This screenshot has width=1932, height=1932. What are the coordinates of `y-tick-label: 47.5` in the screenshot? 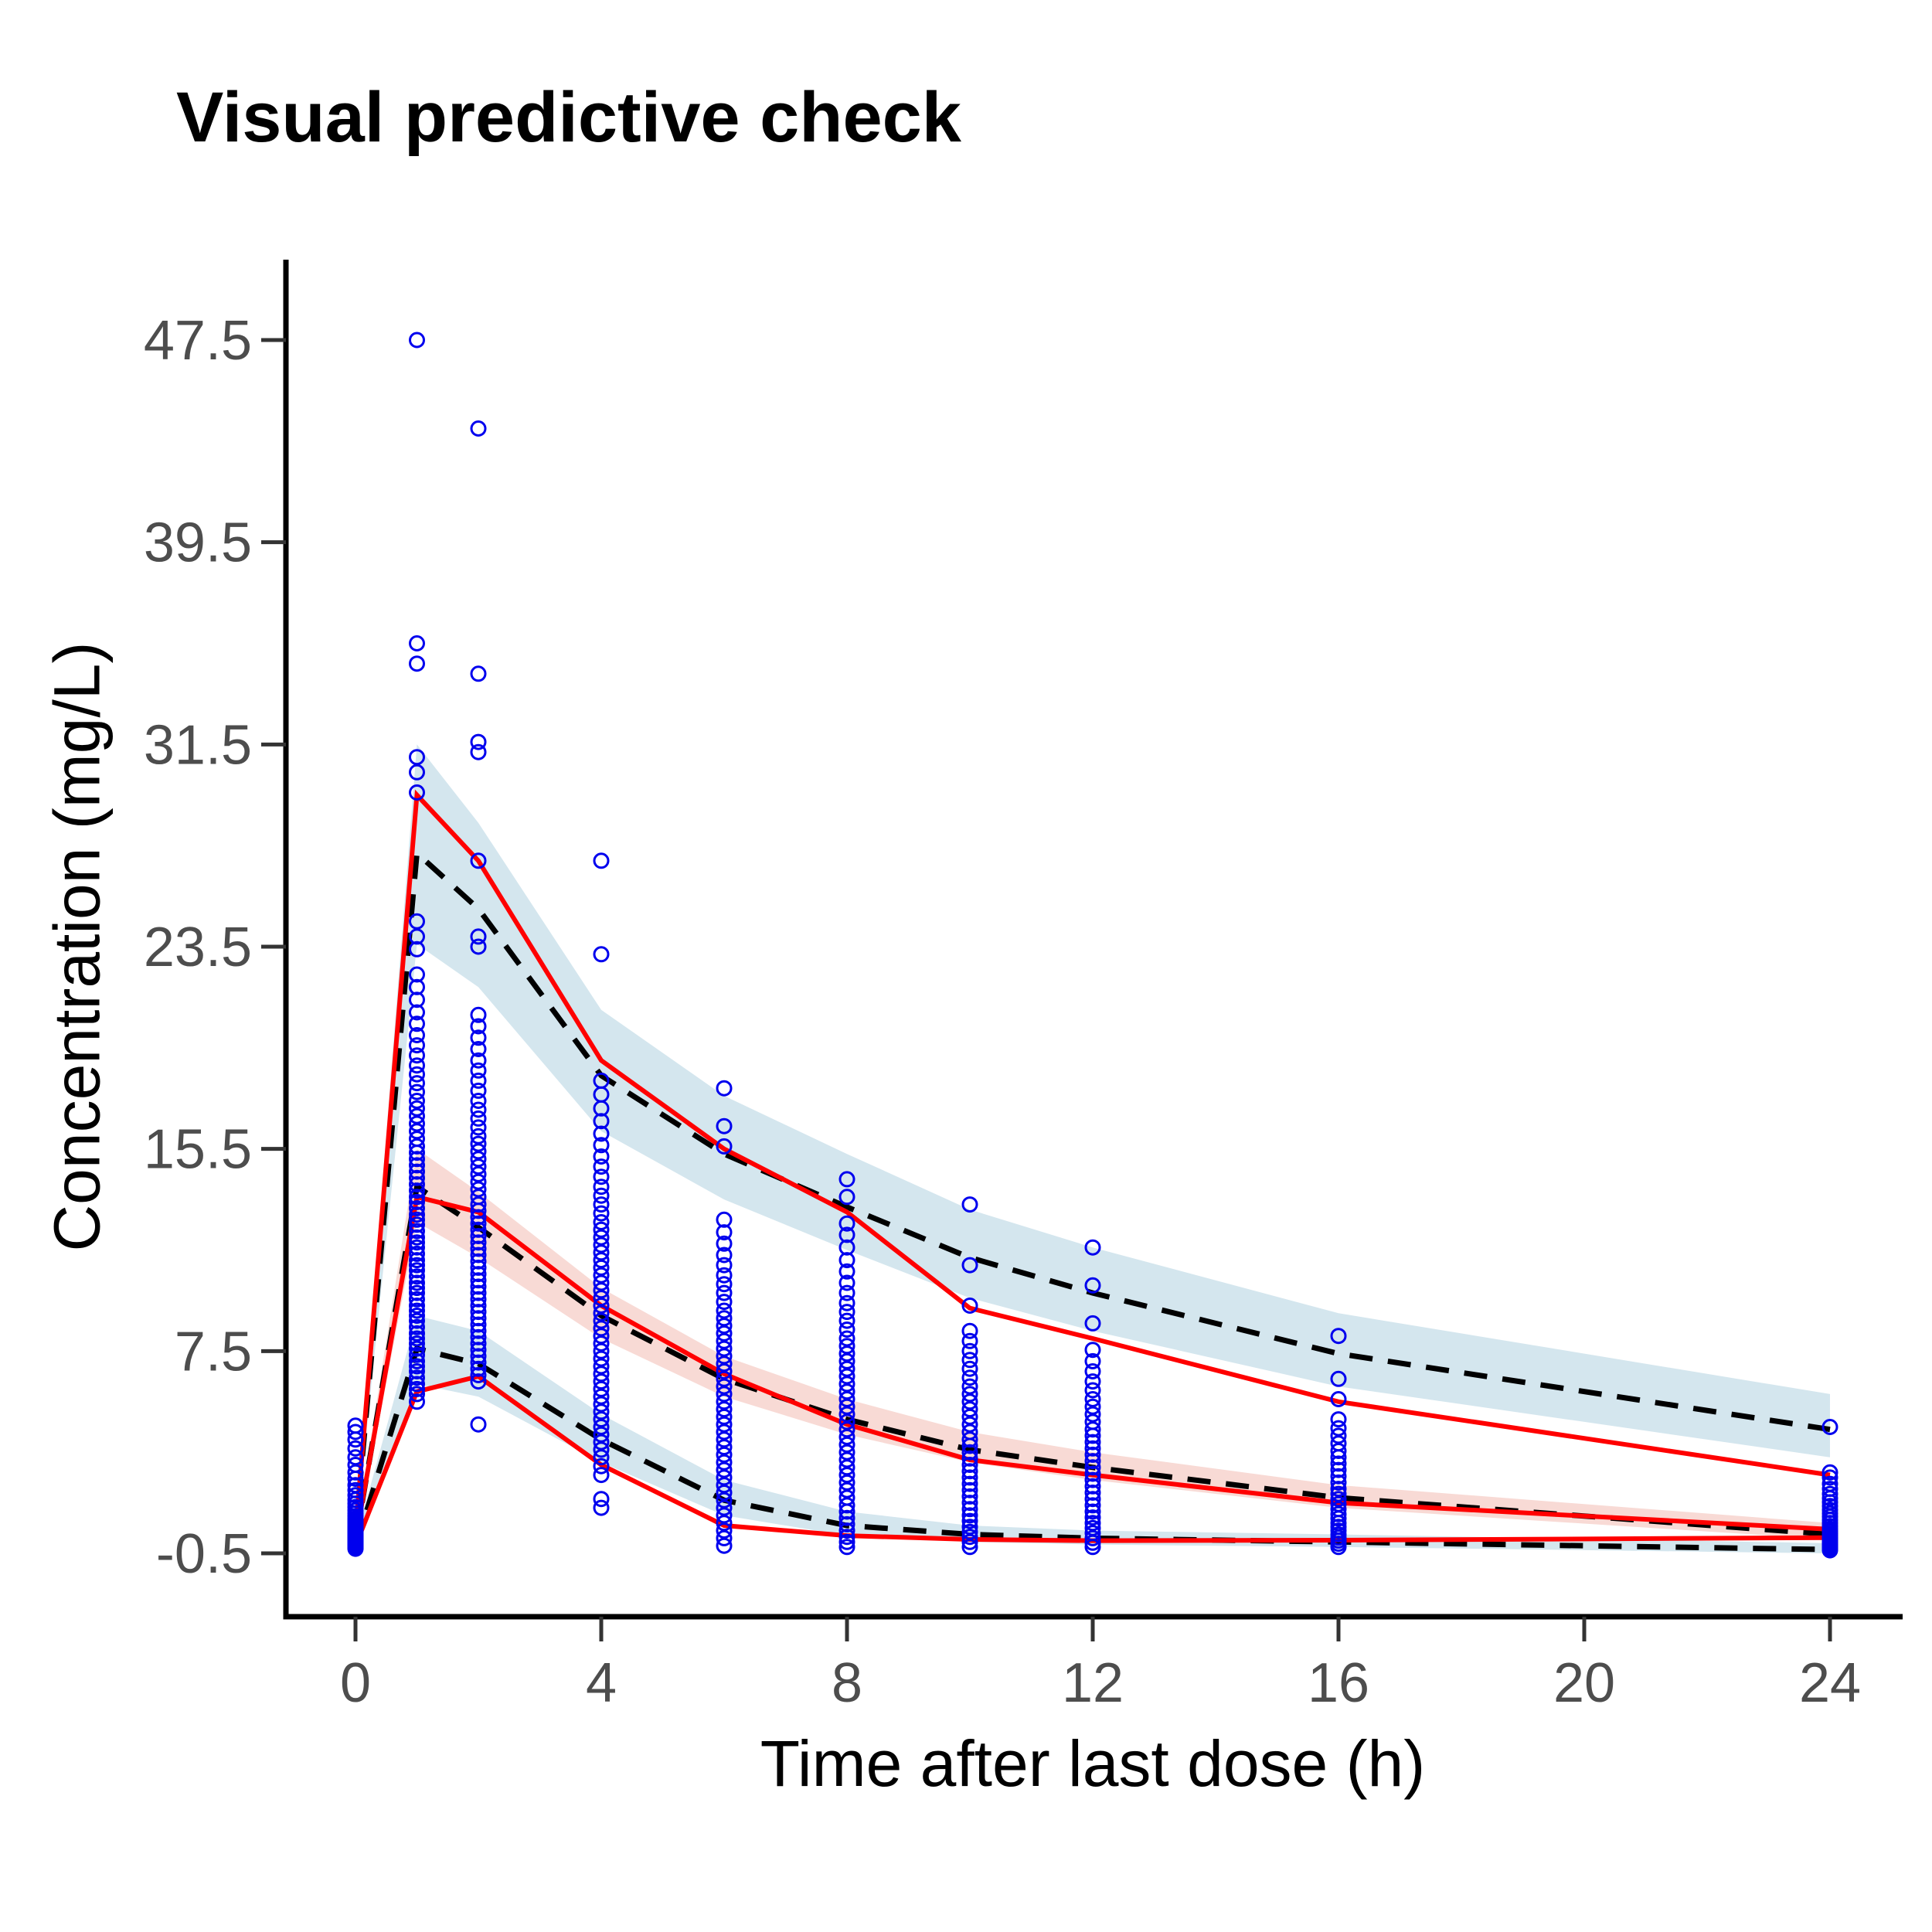 It's located at (198, 341).